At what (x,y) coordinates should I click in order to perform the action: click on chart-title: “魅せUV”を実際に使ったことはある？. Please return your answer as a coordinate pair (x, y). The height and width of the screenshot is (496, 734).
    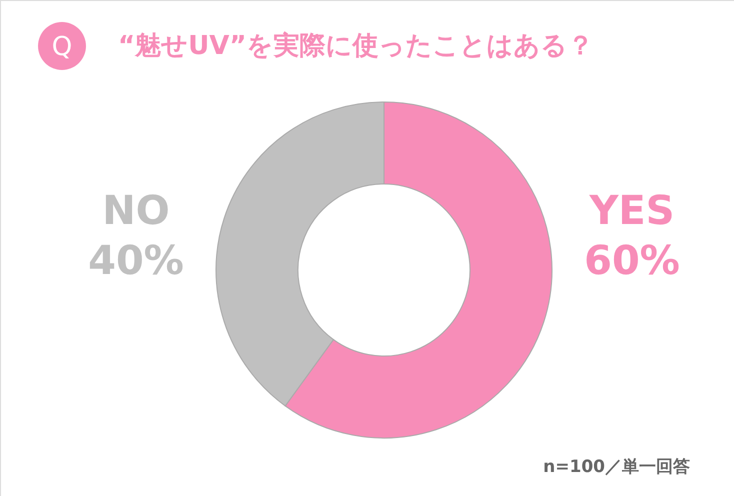
    Looking at the image, I should click on (356, 46).